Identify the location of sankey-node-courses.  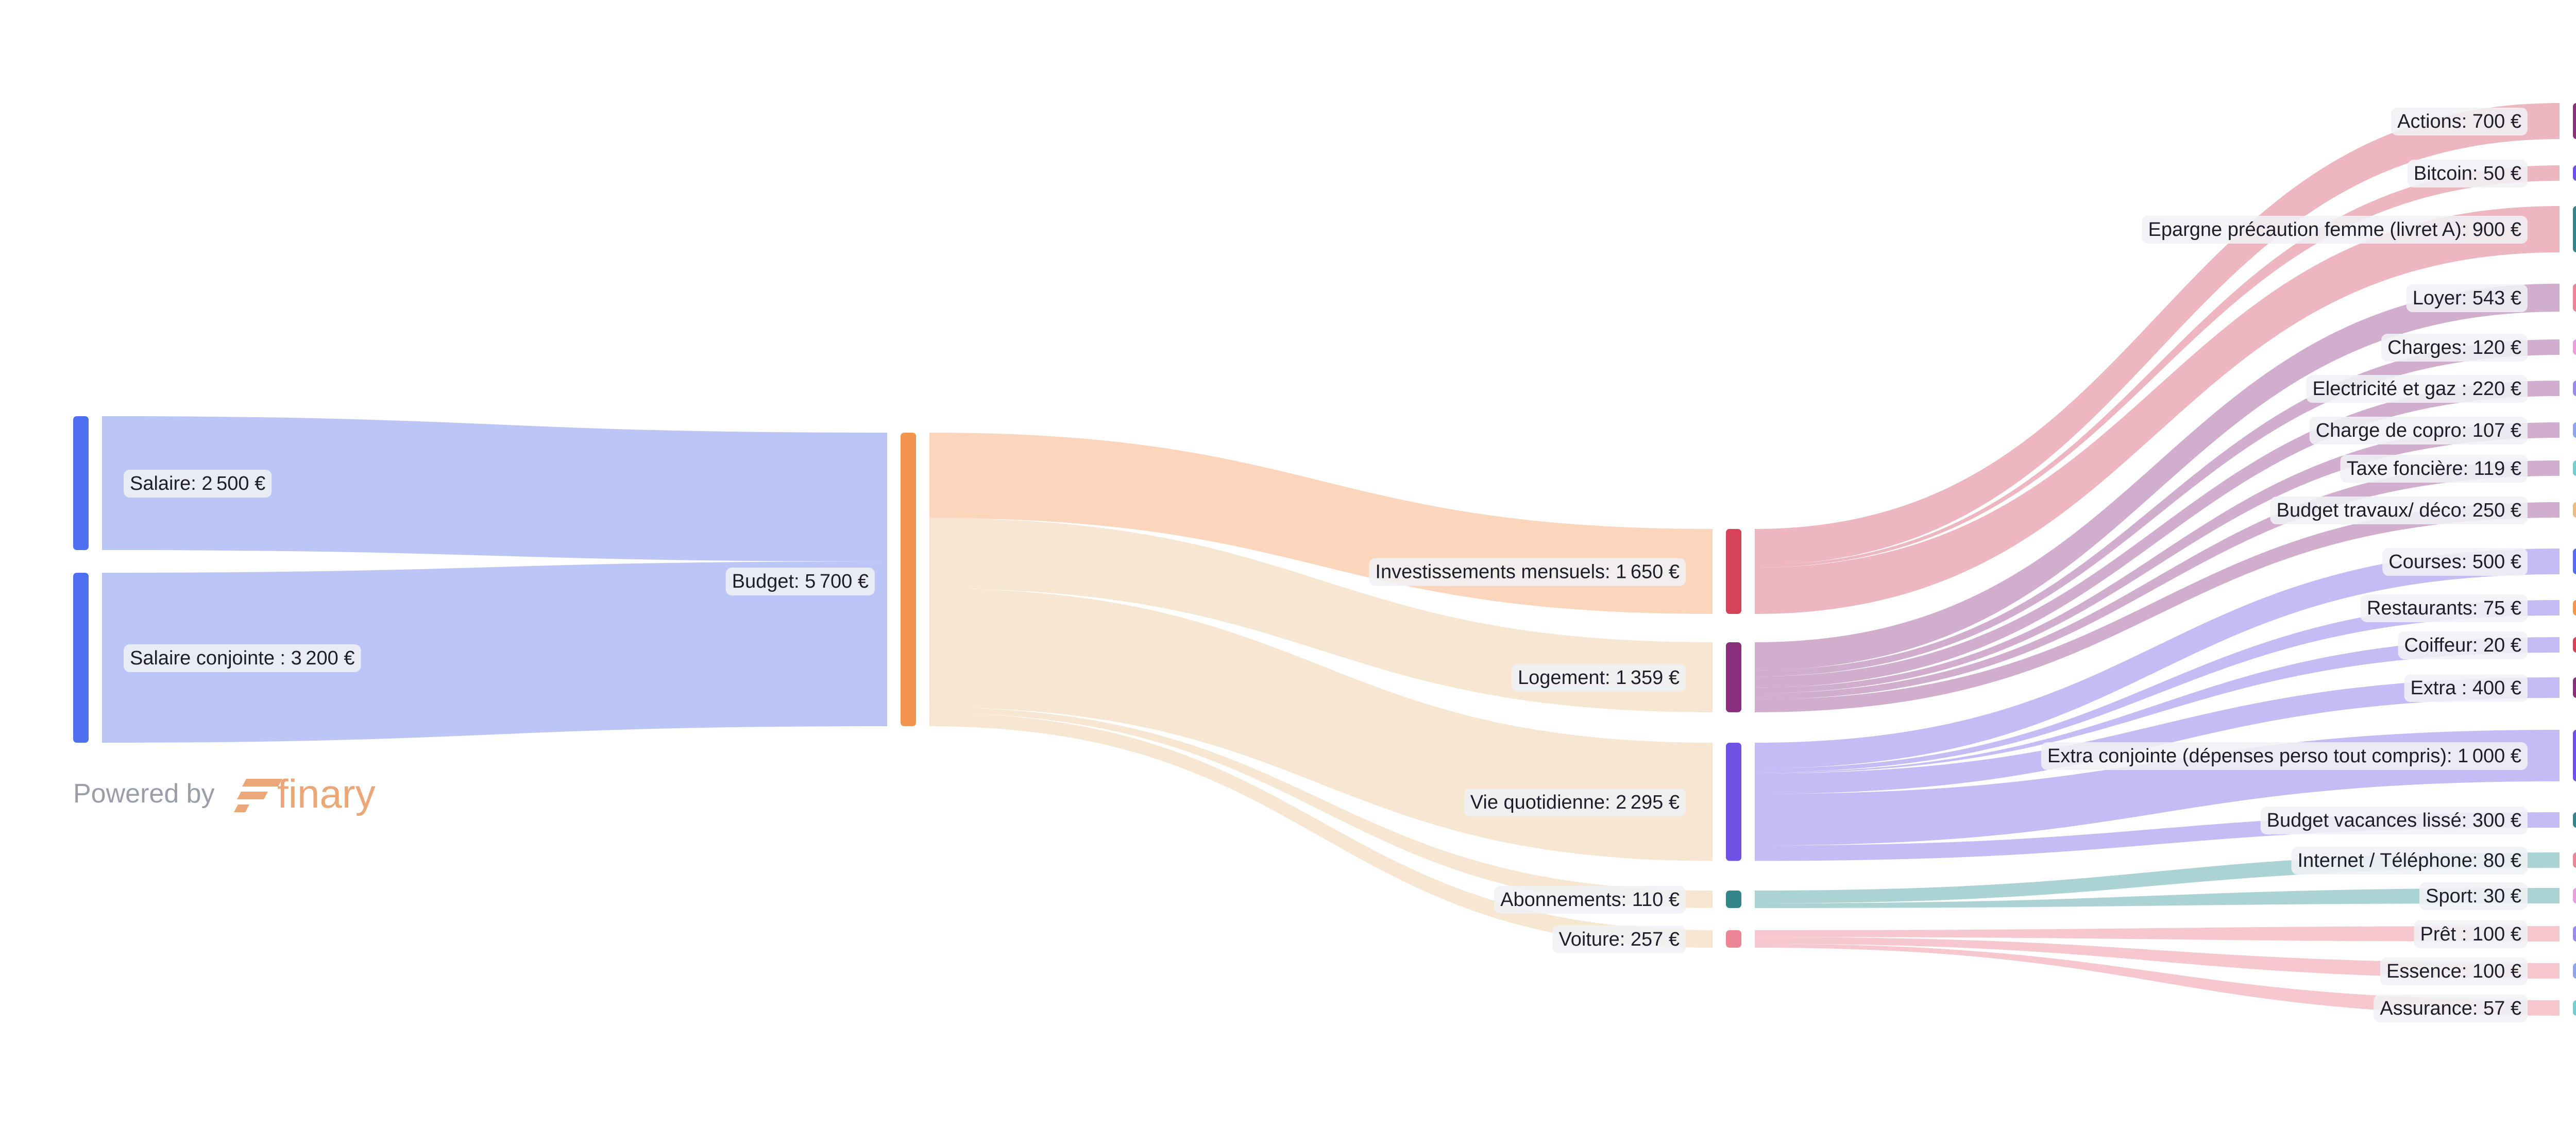
(2574, 561).